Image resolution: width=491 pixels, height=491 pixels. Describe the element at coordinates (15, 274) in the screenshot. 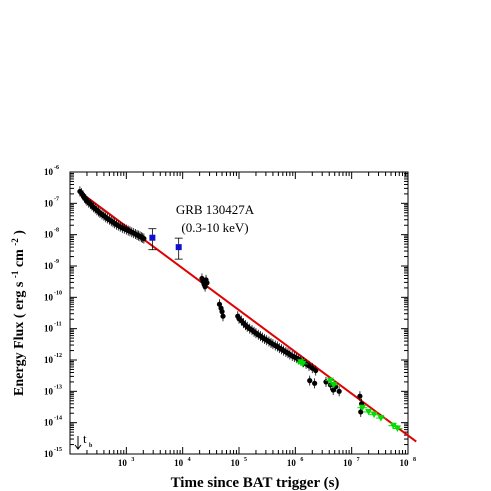

I see `y-axis-label-exp1: -1` at that location.